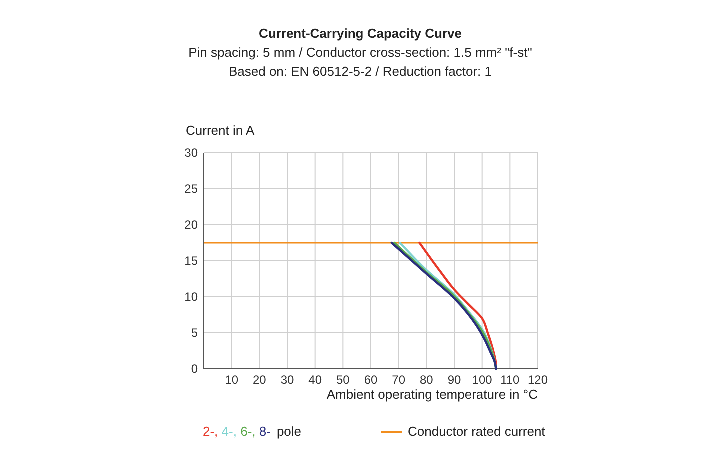 The height and width of the screenshot is (455, 721). What do you see at coordinates (231, 431) in the screenshot?
I see `text: 4-,` at bounding box center [231, 431].